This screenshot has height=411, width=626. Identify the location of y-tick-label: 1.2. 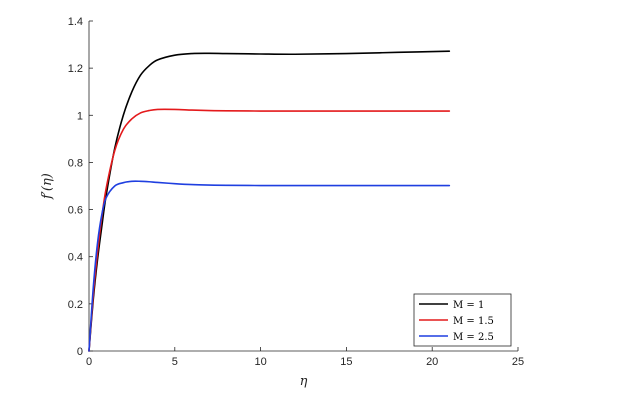
(75, 69).